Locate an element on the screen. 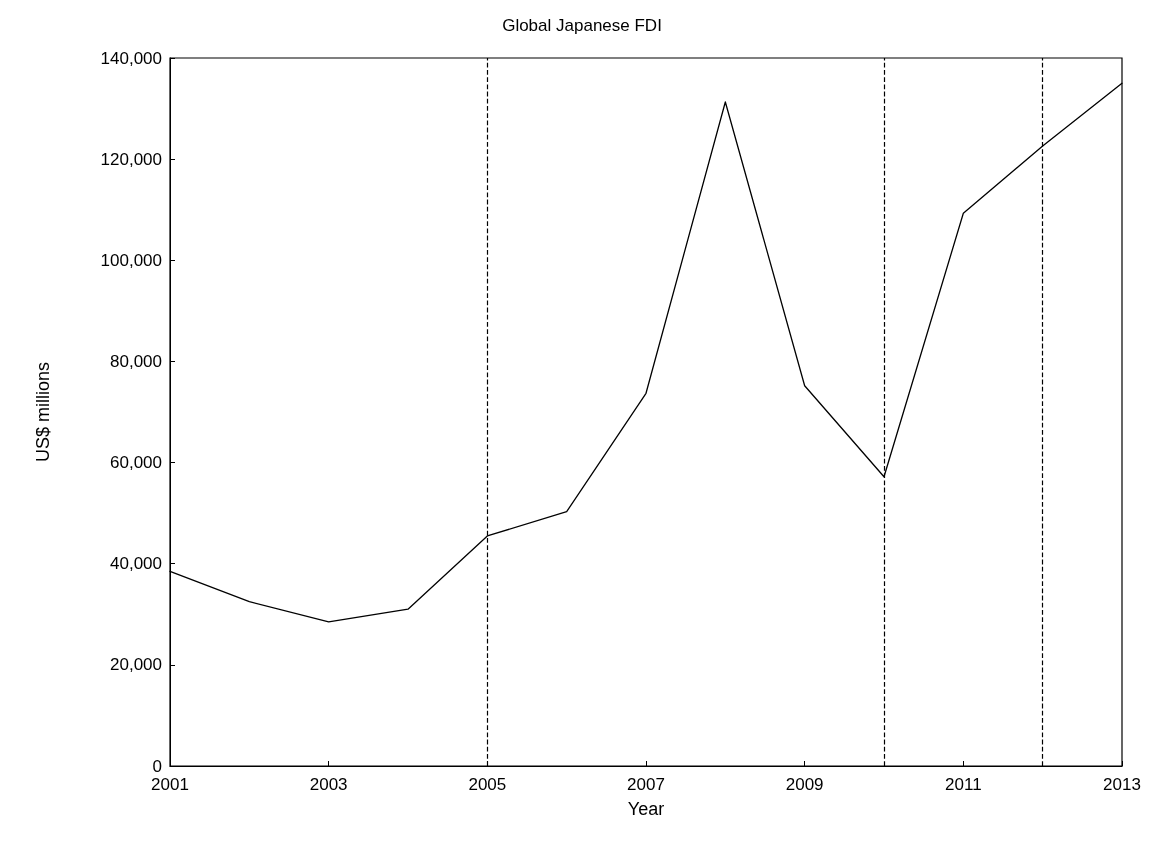  x-tick-label: 2013 is located at coordinates (1122, 784).